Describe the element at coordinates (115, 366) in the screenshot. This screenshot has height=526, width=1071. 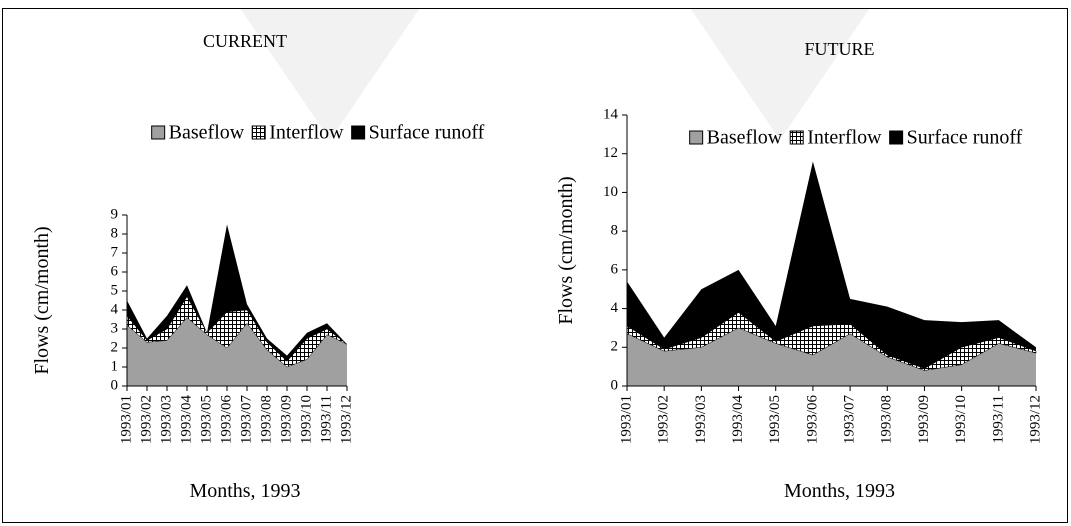
I see `y-tick-label: 1` at that location.